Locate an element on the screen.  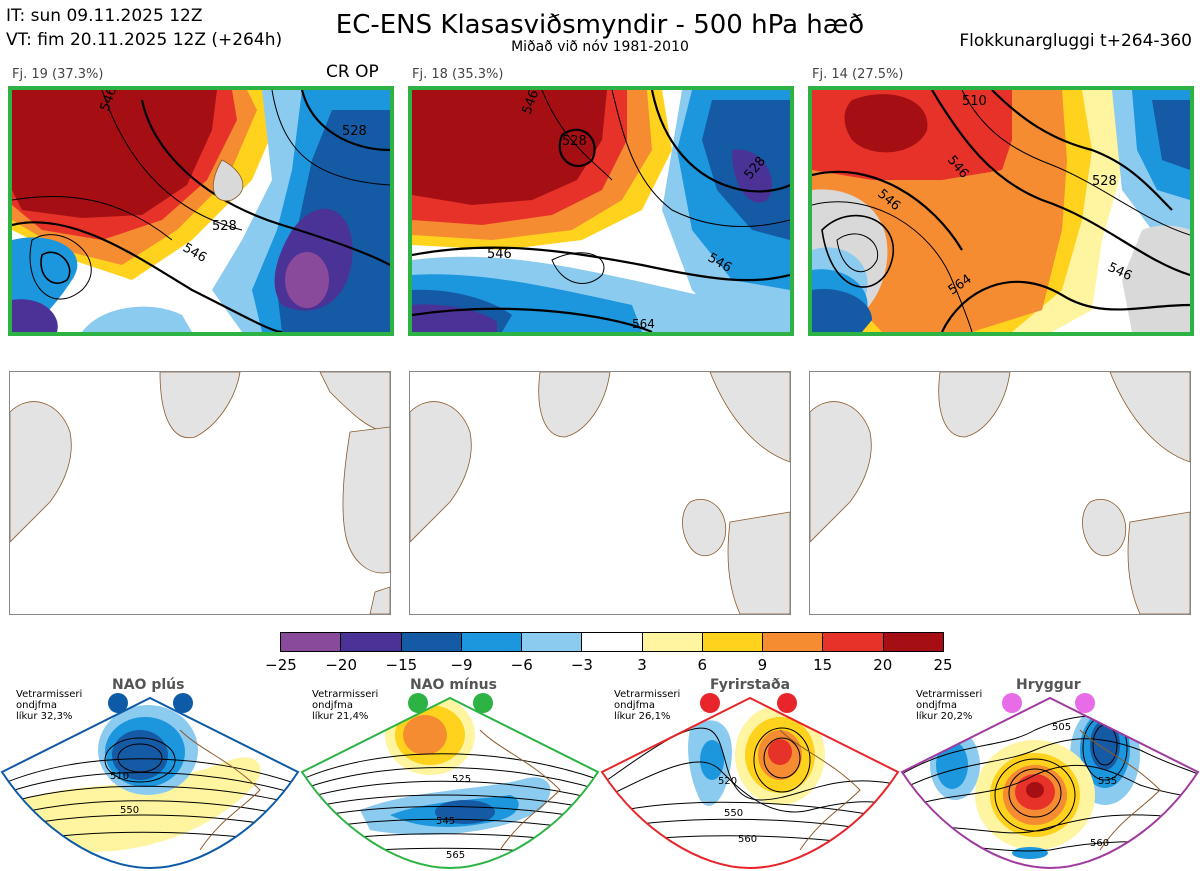
regime-3-map: 520 550 560 is located at coordinates (750, 781).